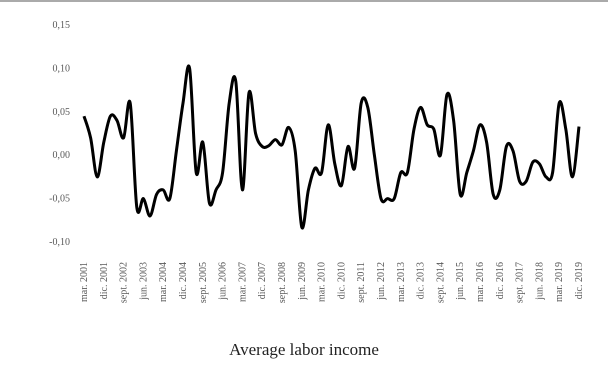 This screenshot has width=608, height=372. Describe the element at coordinates (124, 282) in the screenshot. I see `x-tick-label: sept. 2002` at that location.